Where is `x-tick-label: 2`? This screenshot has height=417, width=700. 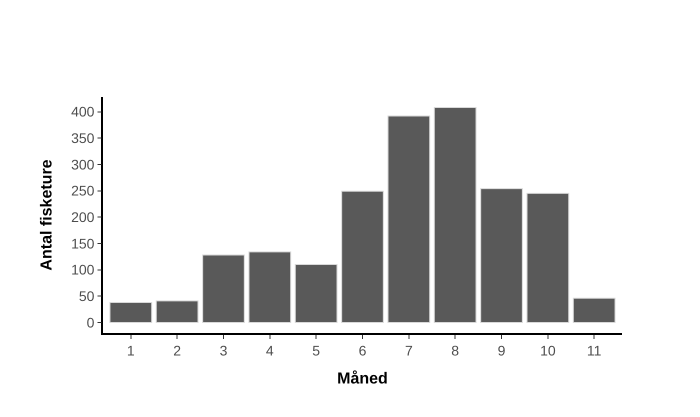
x-tick-label: 2 is located at coordinates (177, 350).